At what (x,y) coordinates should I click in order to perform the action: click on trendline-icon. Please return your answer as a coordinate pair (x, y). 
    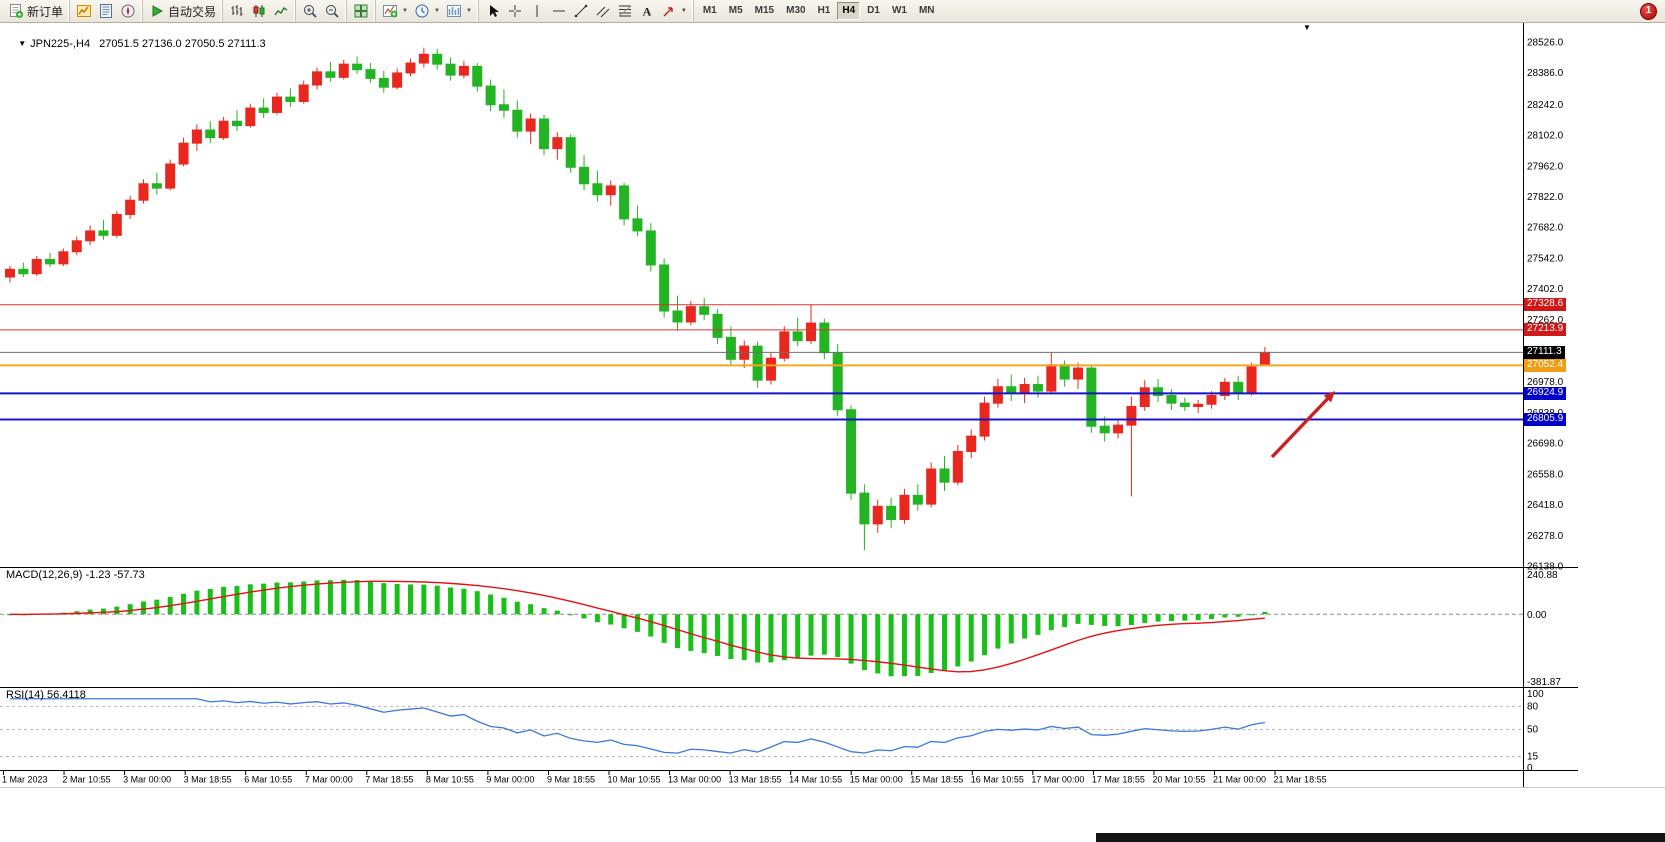
    Looking at the image, I should click on (581, 11).